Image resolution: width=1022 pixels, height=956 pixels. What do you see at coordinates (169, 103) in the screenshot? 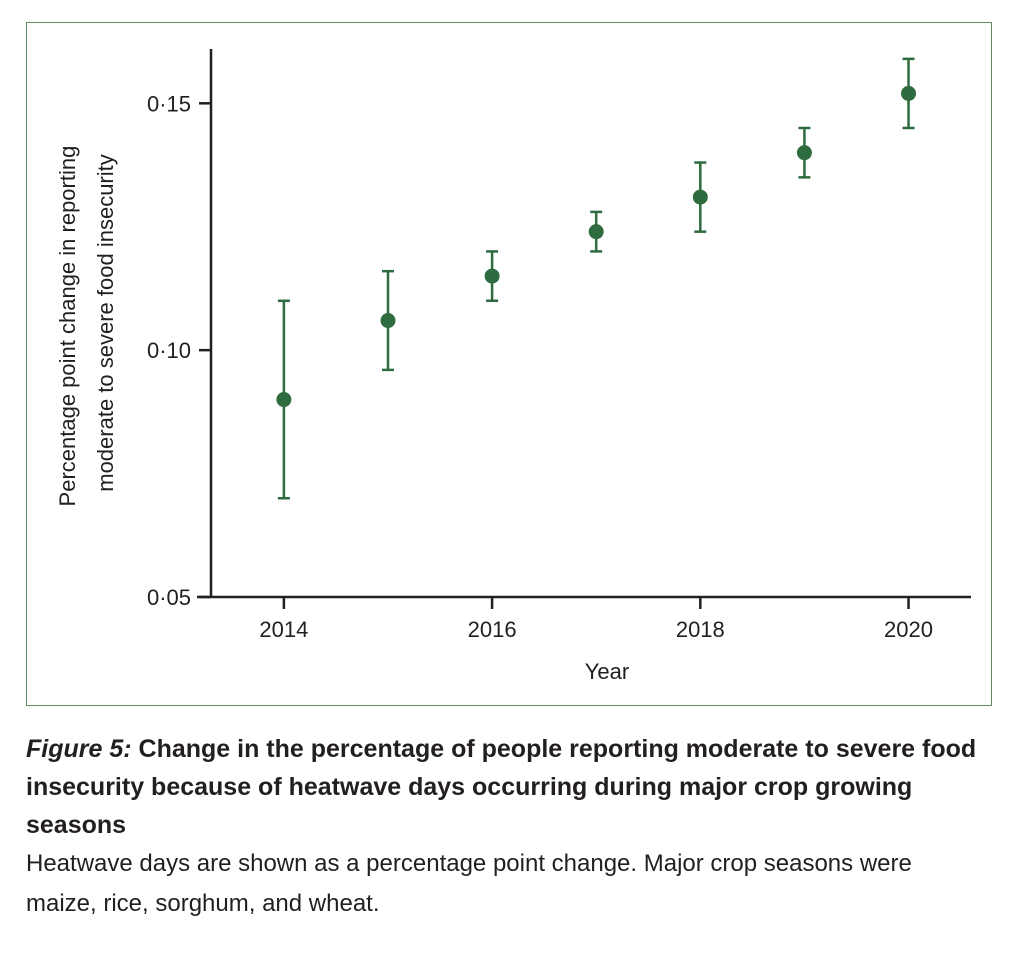
I see `y-tick-label: 0·15` at bounding box center [169, 103].